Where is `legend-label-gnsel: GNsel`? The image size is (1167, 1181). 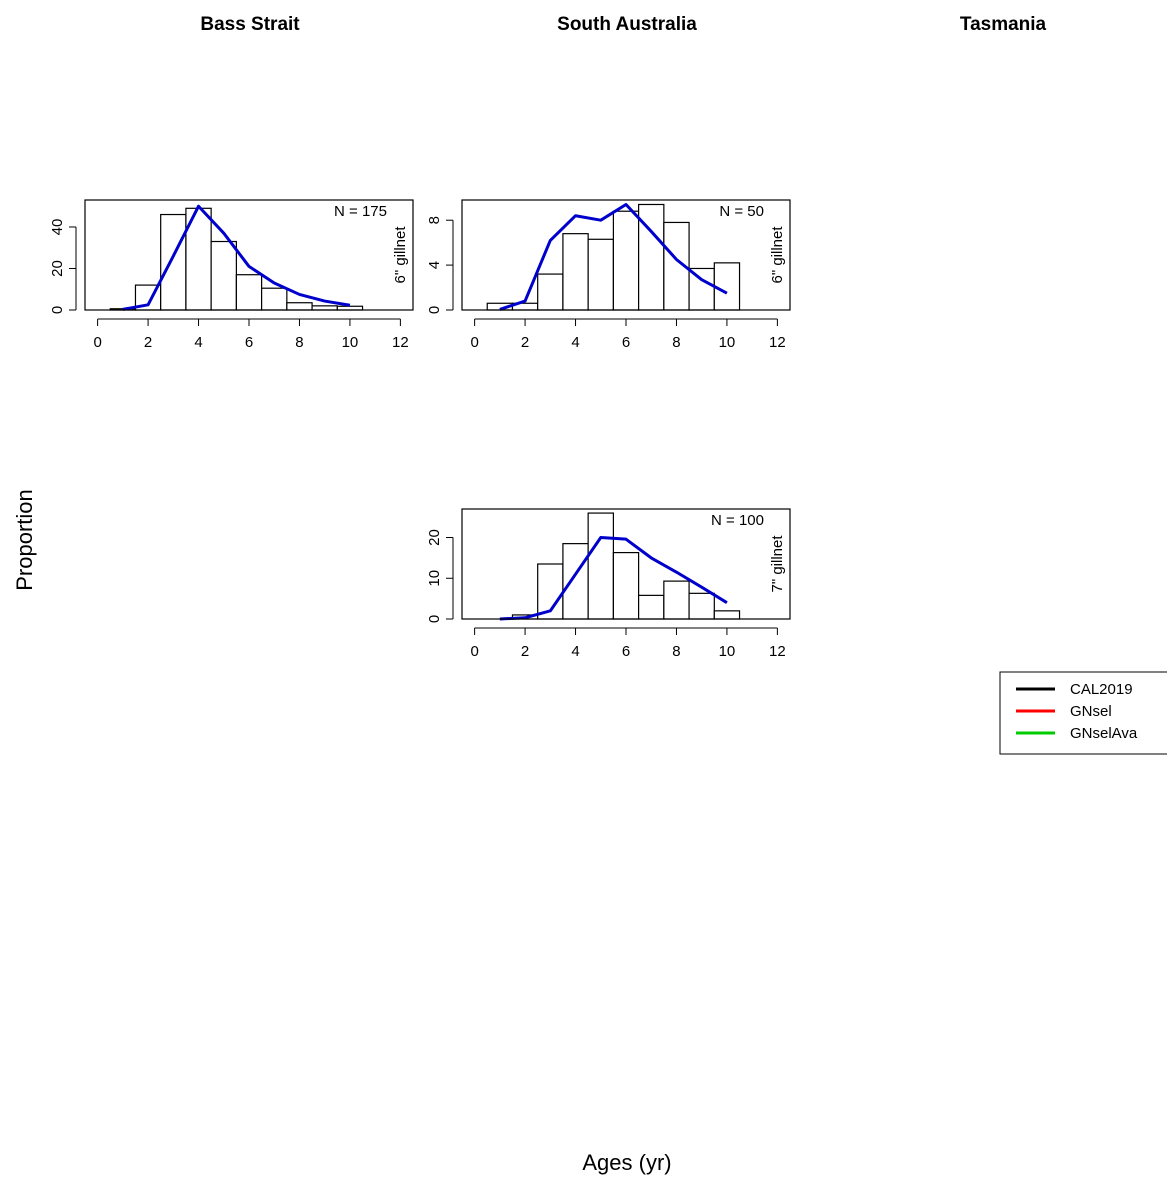 legend-label-gnsel: GNsel is located at coordinates (1091, 711).